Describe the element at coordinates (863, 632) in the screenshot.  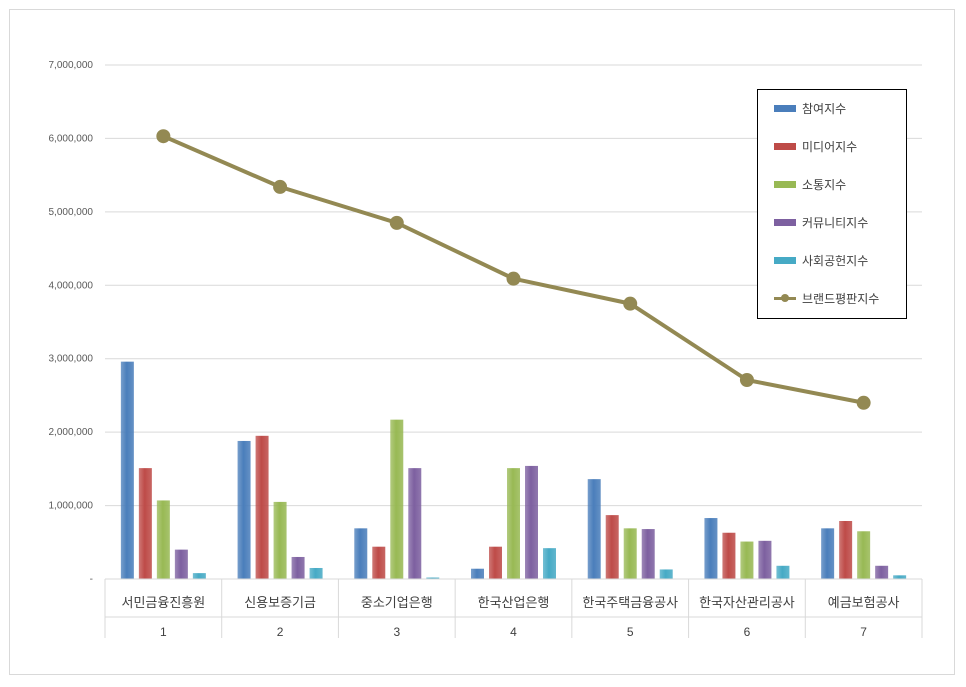
I see `category-index-label: 7` at that location.